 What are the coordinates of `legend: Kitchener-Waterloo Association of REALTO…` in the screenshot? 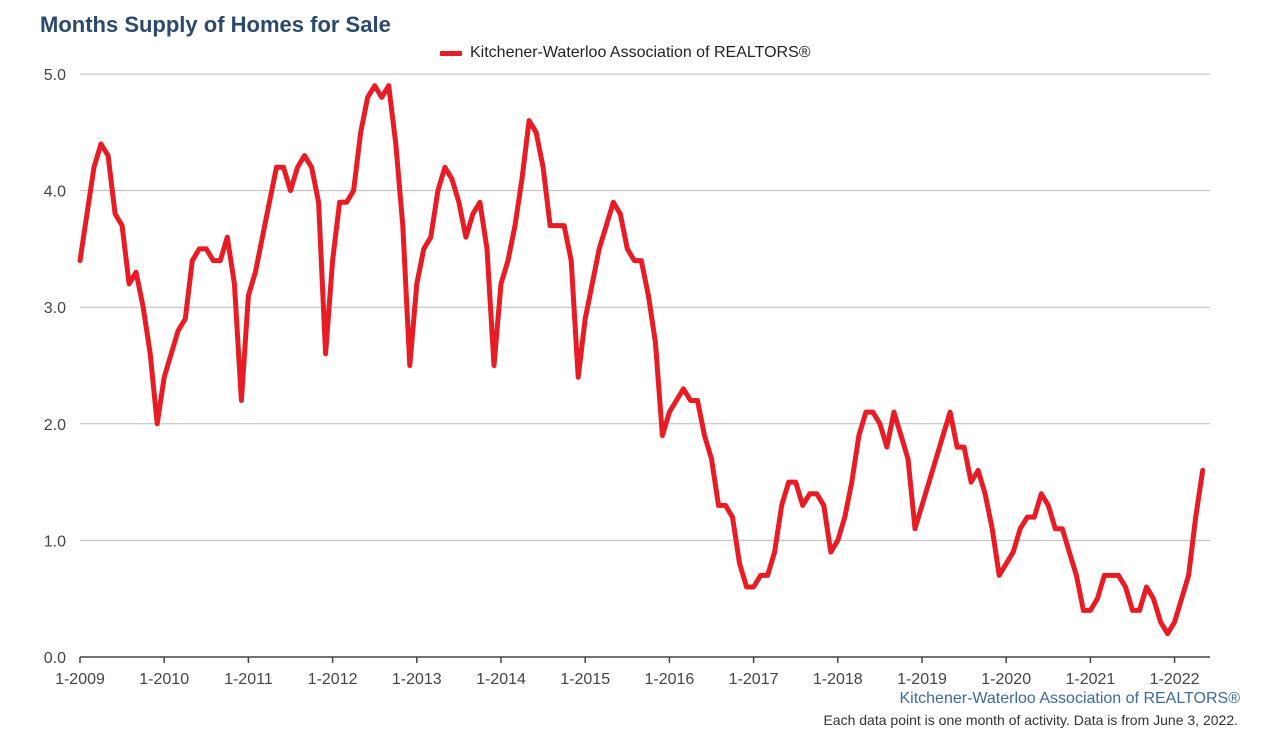 It's located at (625, 53).